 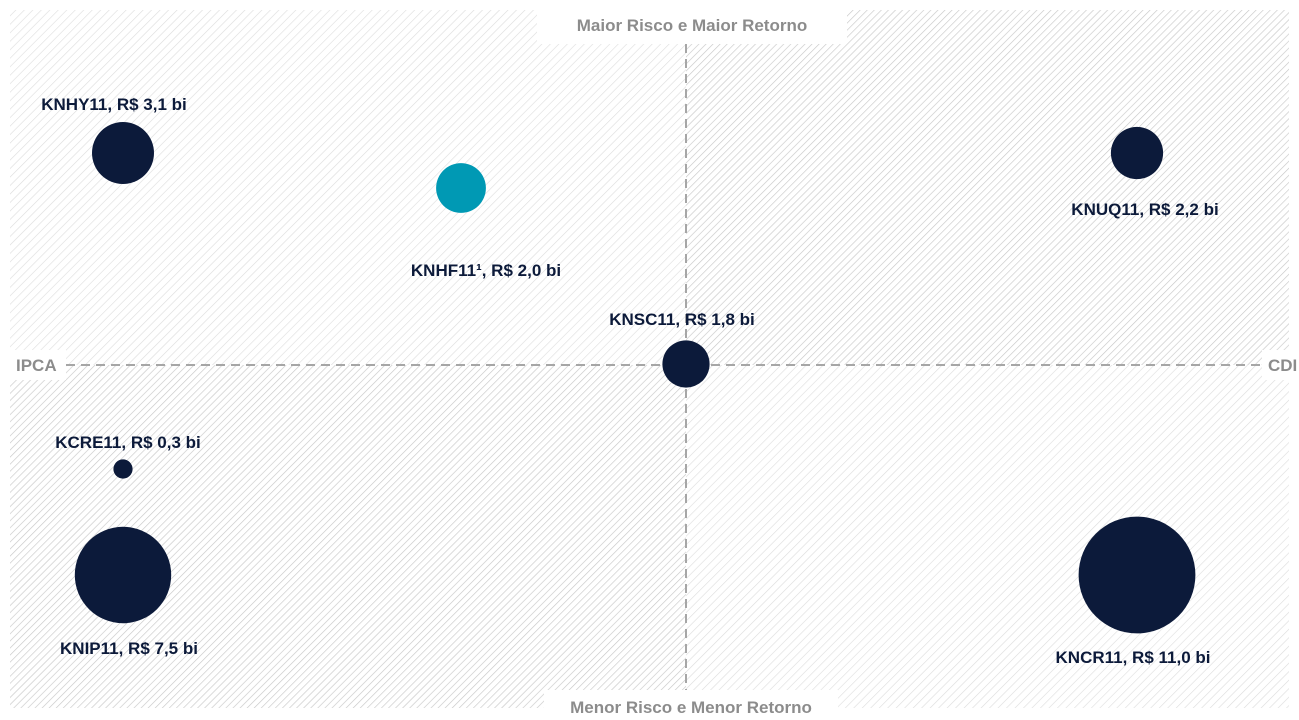 I want to click on bubble-label-knip11: KNIP11, R$ 7,5 bi, so click(x=129, y=648).